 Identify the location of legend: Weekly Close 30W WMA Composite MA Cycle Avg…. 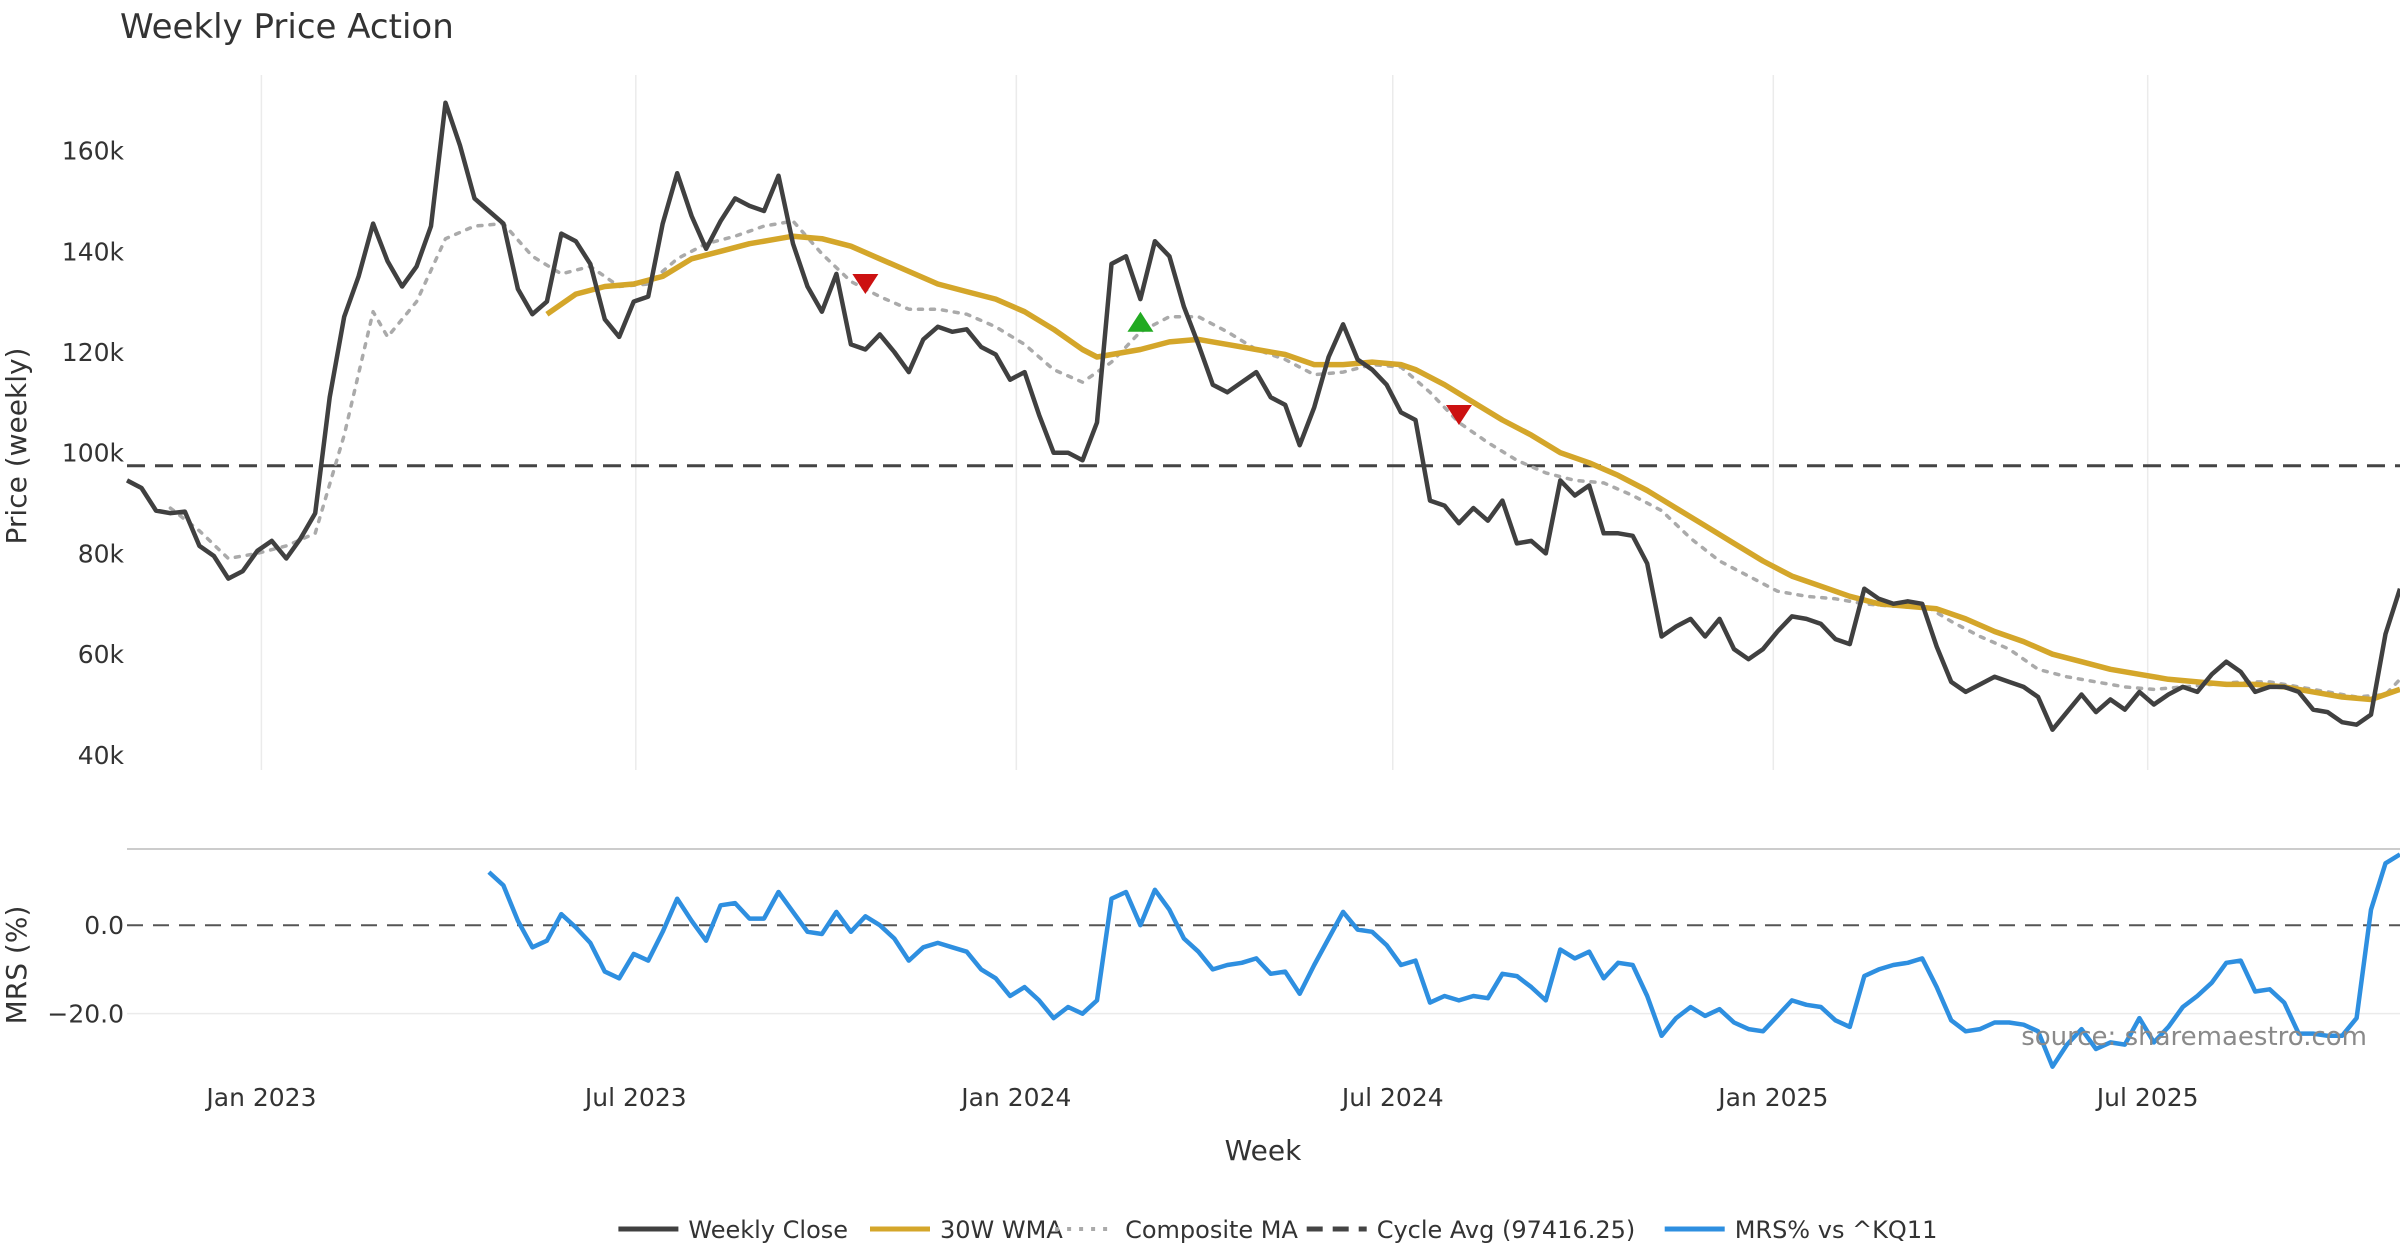
(1277, 1230).